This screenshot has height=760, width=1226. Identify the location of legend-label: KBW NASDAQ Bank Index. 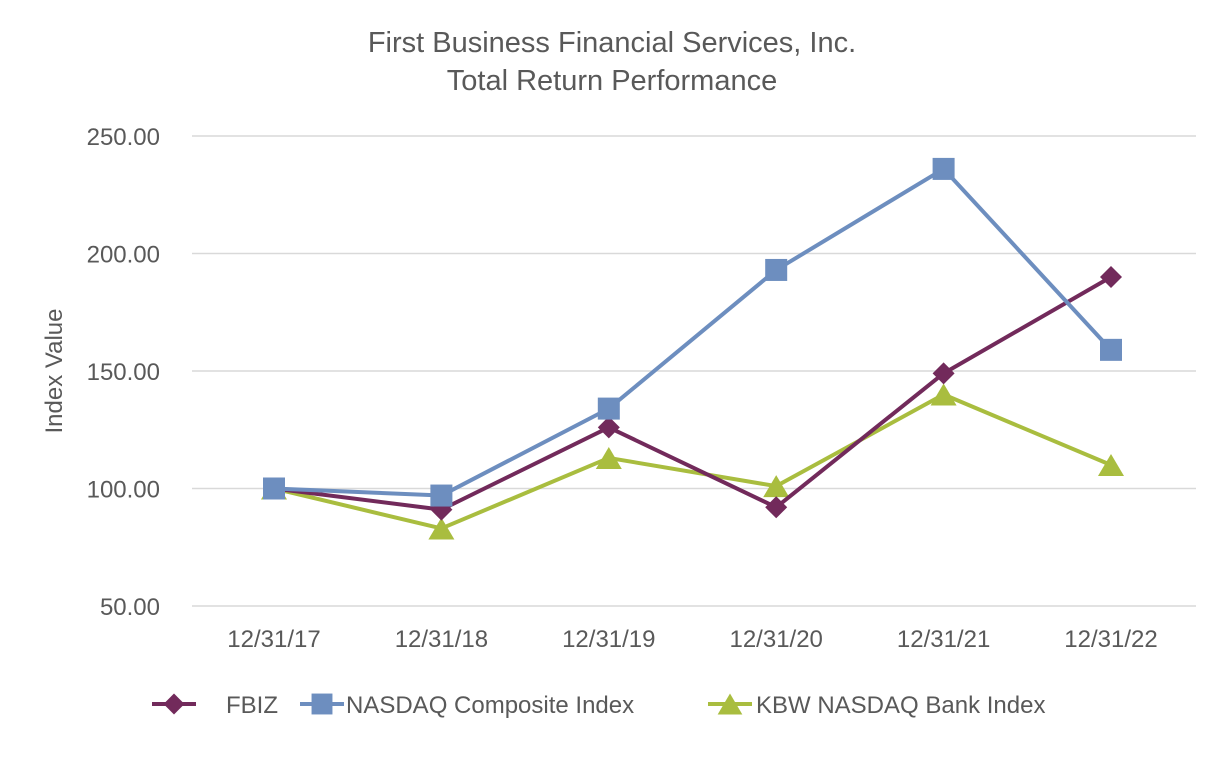
(900, 705).